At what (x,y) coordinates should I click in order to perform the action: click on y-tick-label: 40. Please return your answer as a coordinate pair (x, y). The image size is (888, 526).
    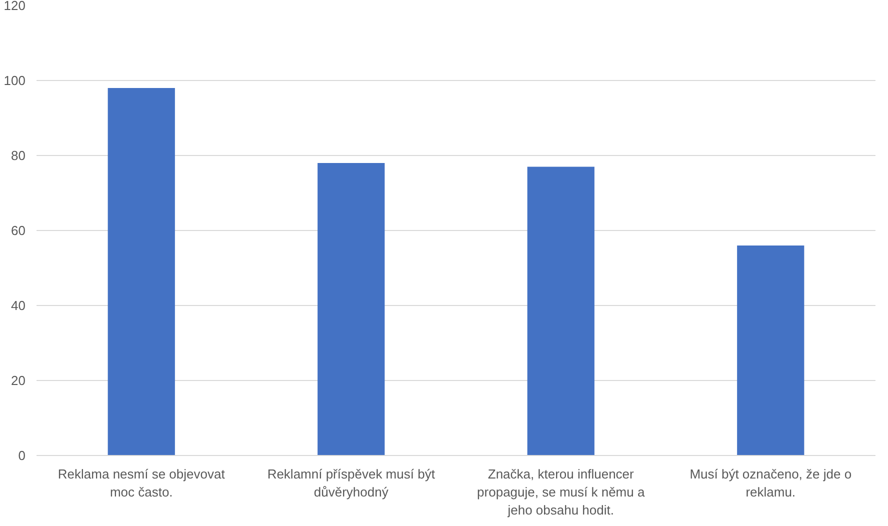
    Looking at the image, I should click on (18, 305).